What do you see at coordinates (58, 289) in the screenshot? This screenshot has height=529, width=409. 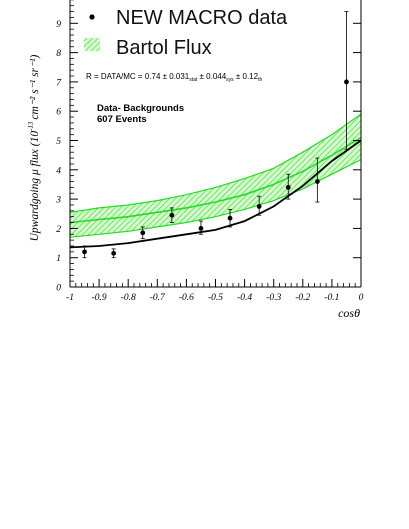 I see `y-tick-label: 0` at bounding box center [58, 289].